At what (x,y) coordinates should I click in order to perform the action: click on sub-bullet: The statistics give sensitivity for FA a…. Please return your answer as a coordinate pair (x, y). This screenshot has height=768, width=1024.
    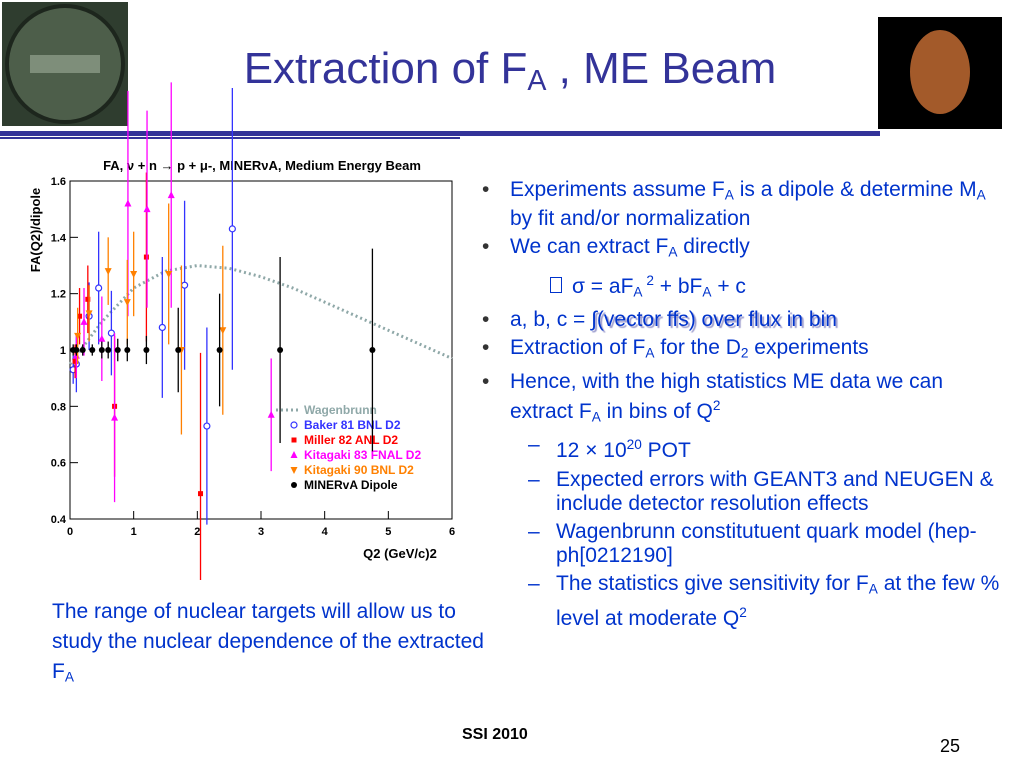
    Looking at the image, I should click on (743, 602).